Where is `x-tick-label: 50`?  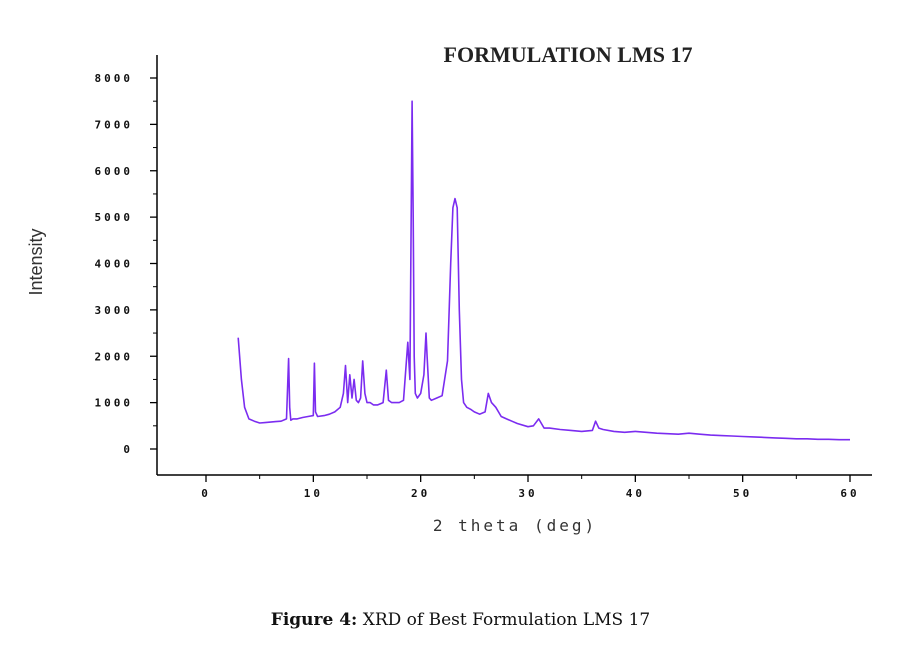
x-tick-label: 50 is located at coordinates (742, 493).